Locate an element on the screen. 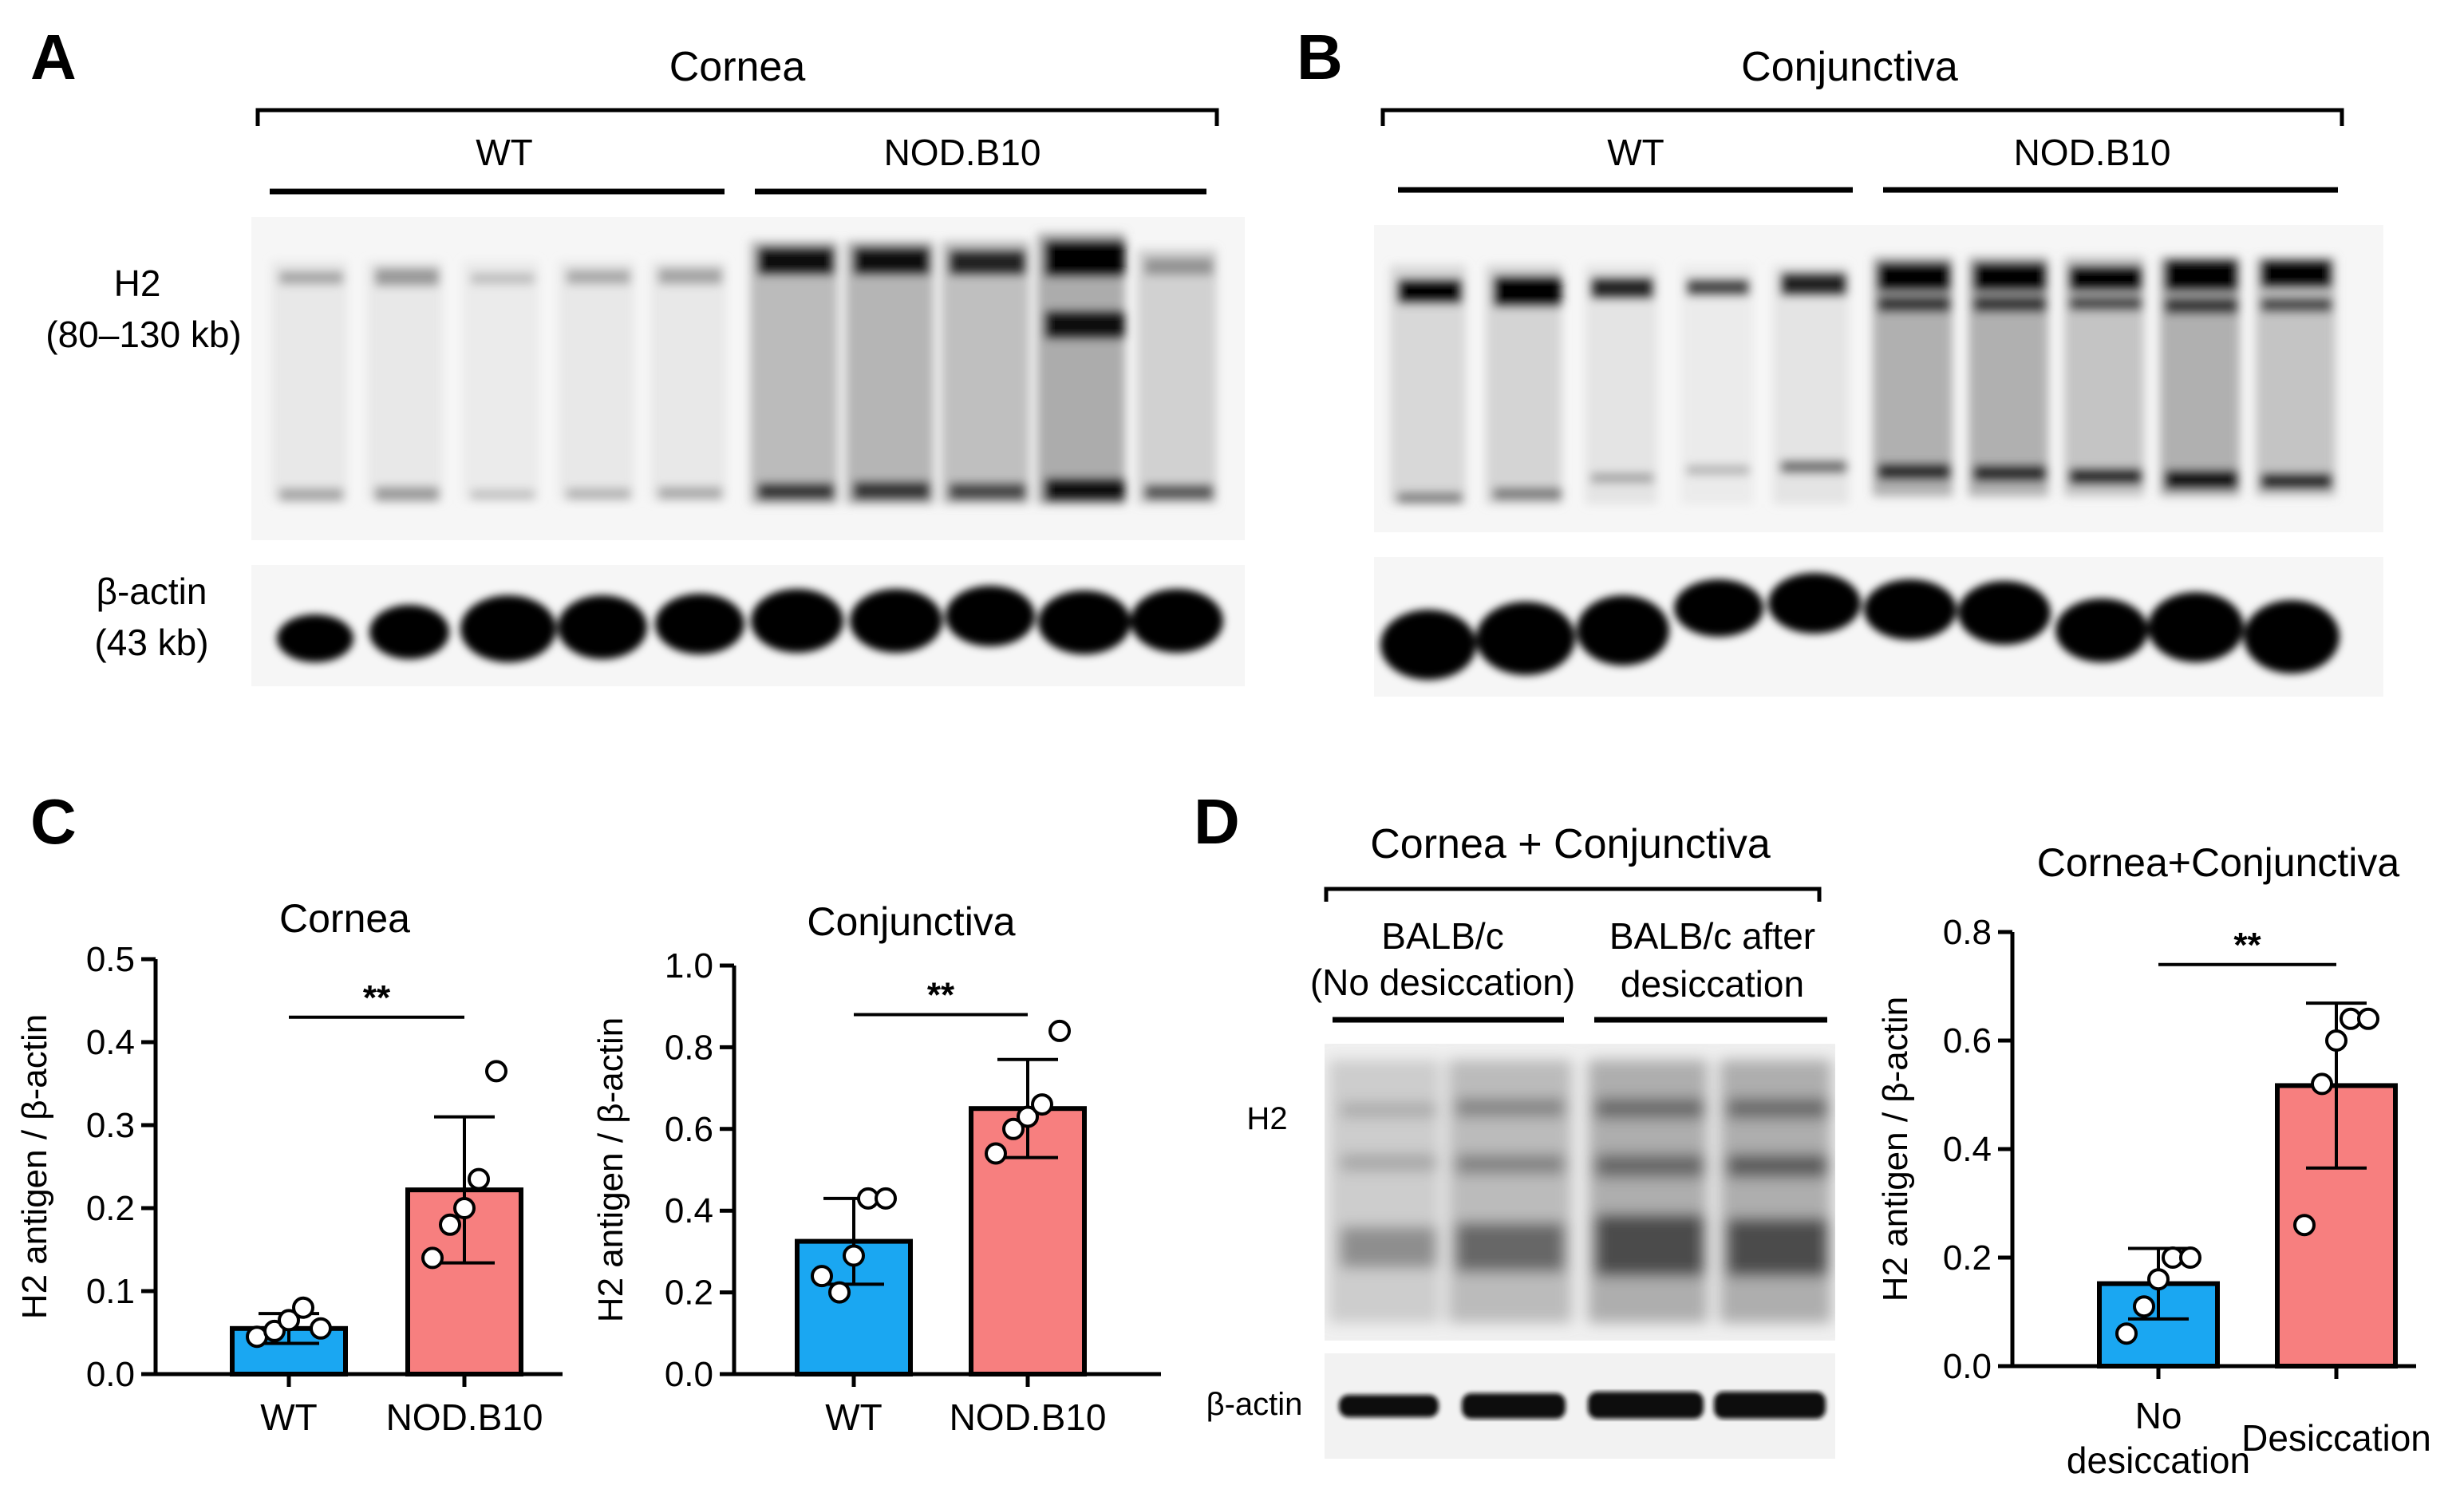 The image size is (2464, 1493). panel-d-brackets is located at coordinates (1575, 955).